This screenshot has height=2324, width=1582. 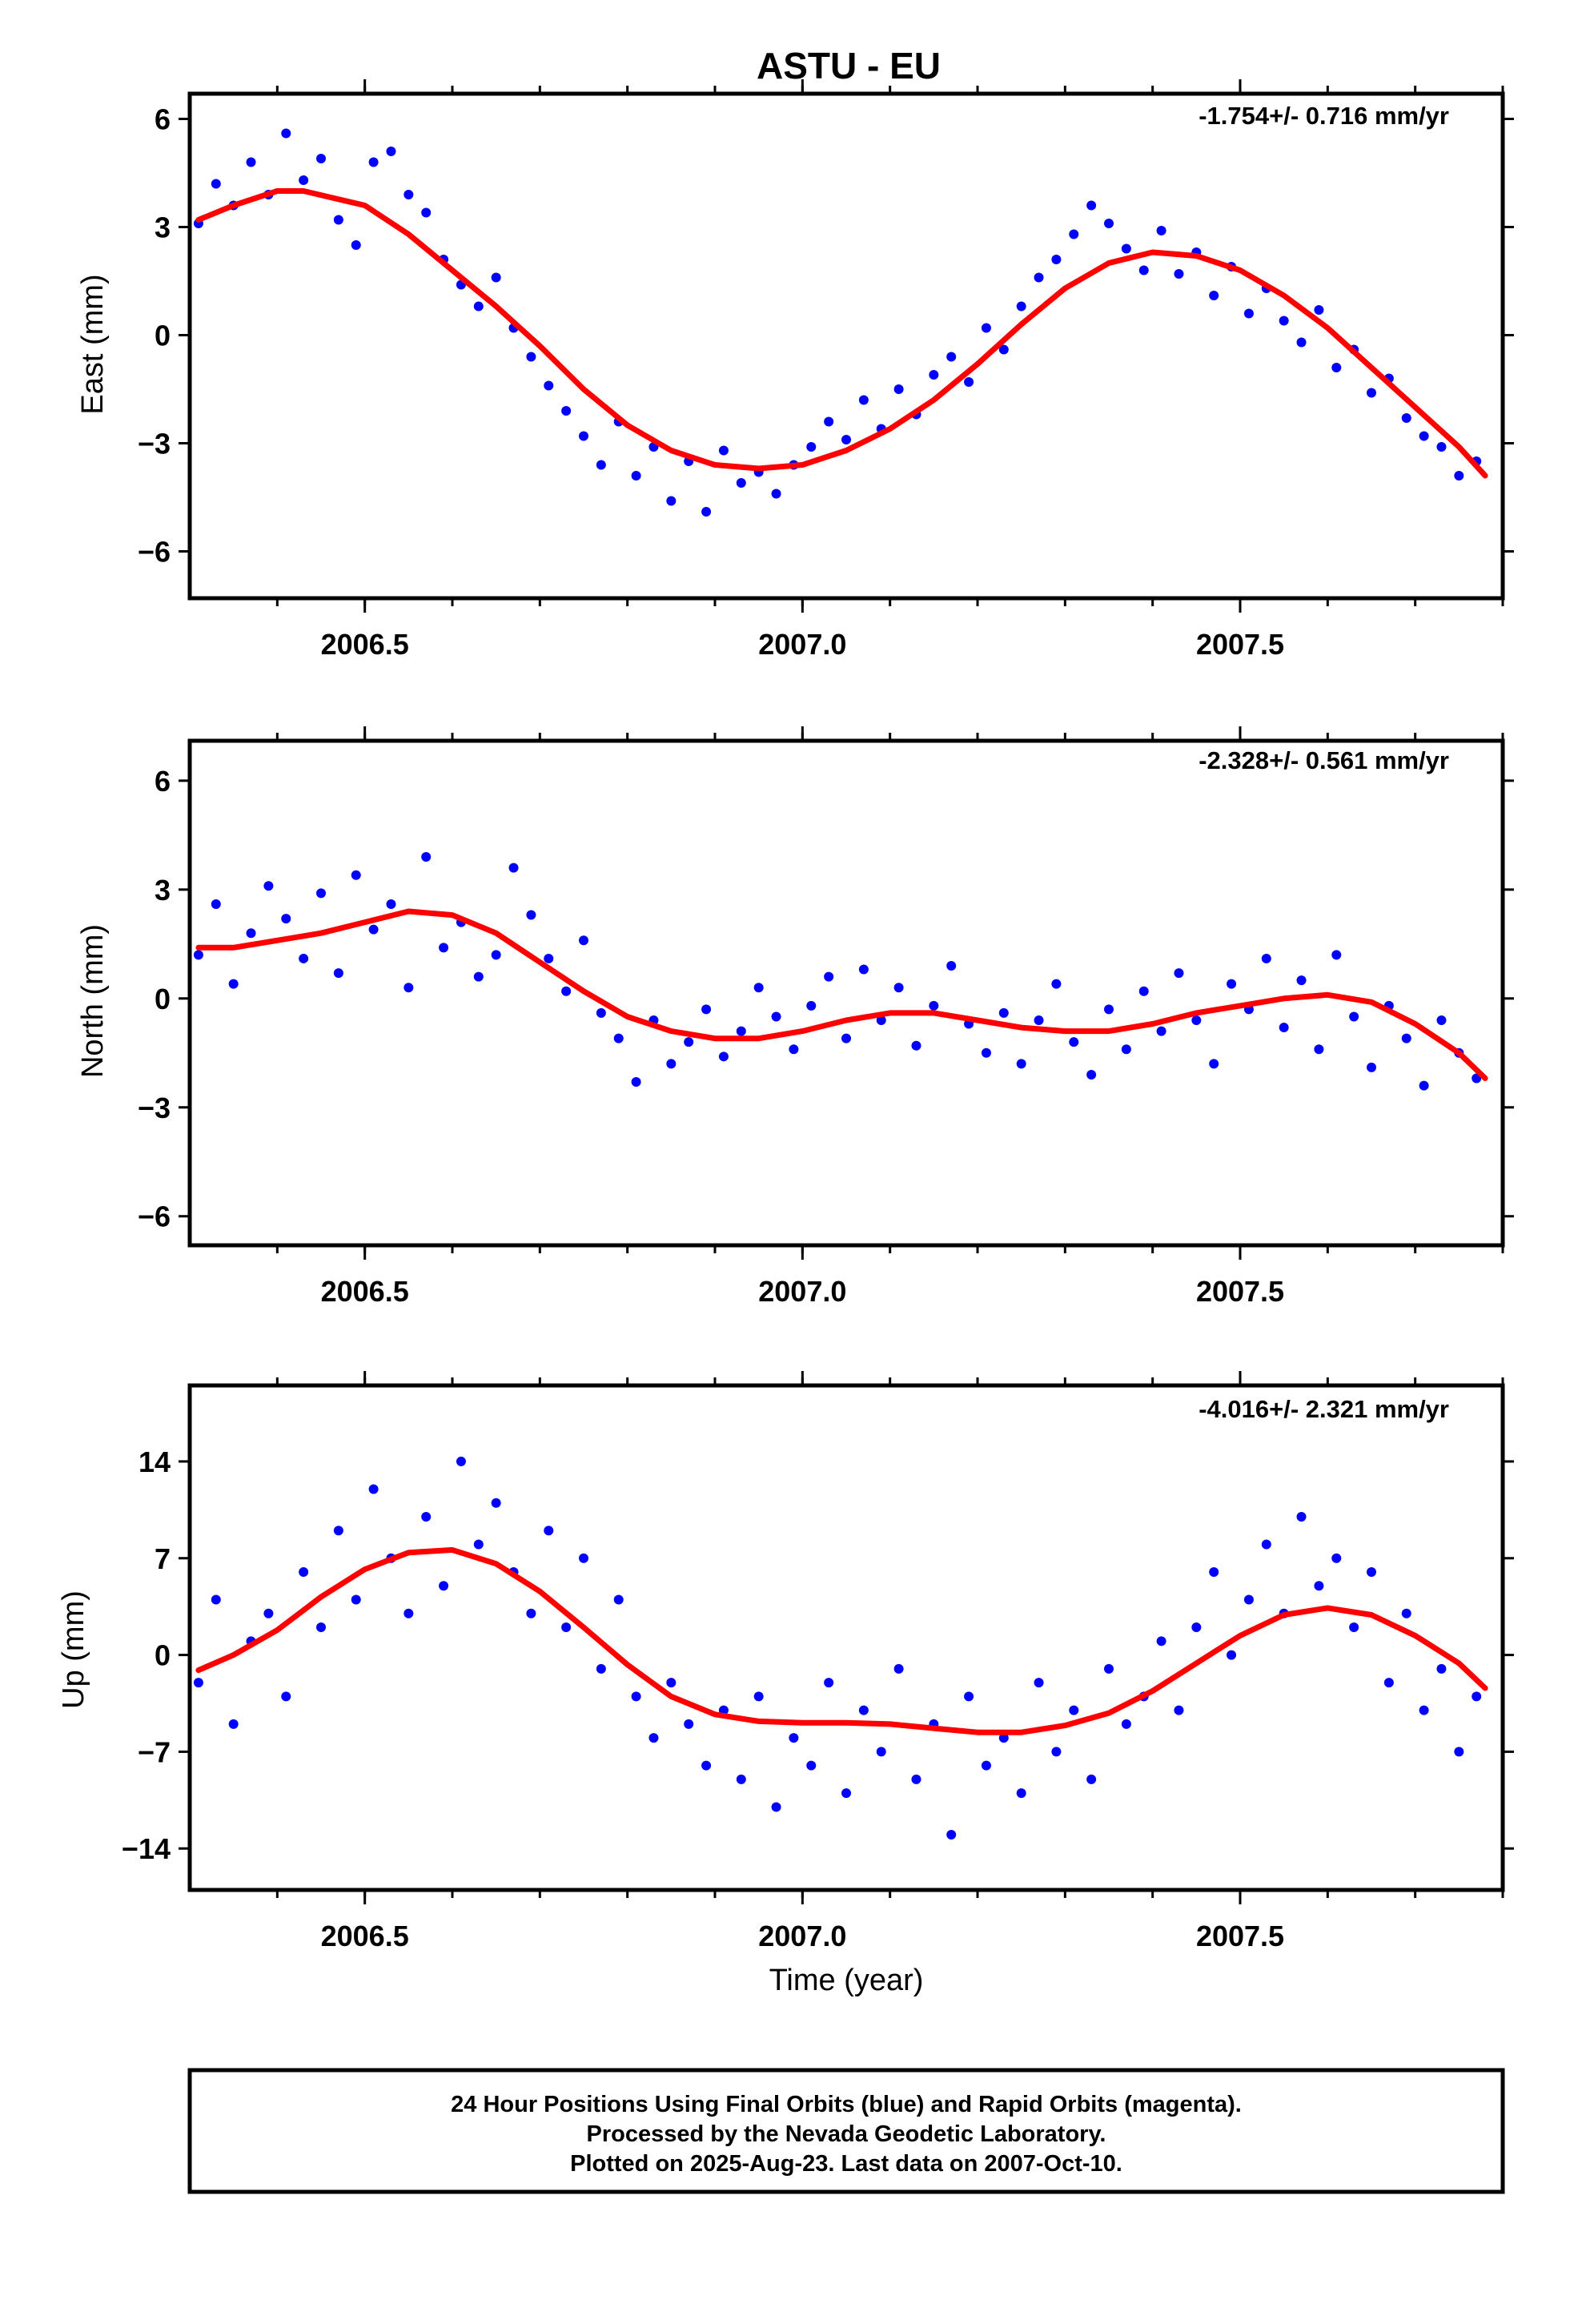 I want to click on east-y-tick-label: 6, so click(x=163, y=119).